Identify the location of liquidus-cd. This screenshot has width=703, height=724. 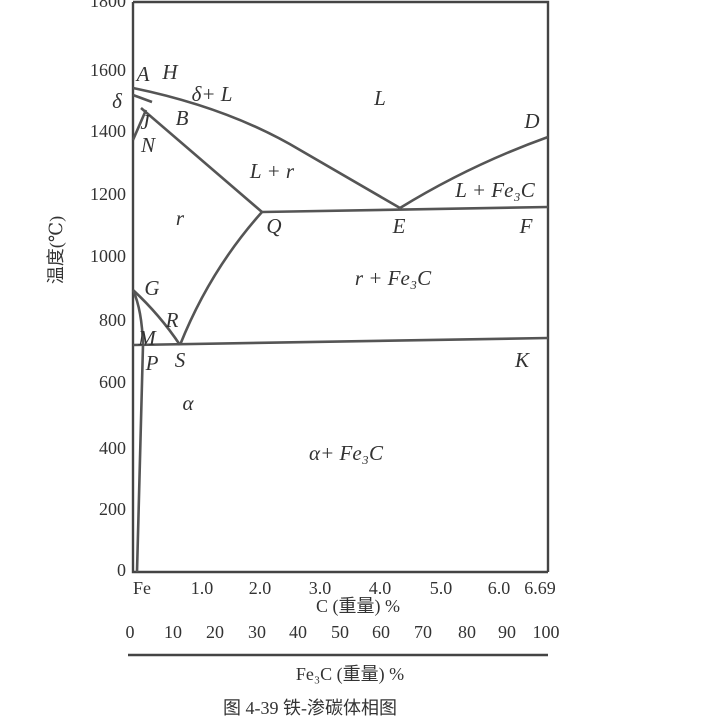
(474, 172).